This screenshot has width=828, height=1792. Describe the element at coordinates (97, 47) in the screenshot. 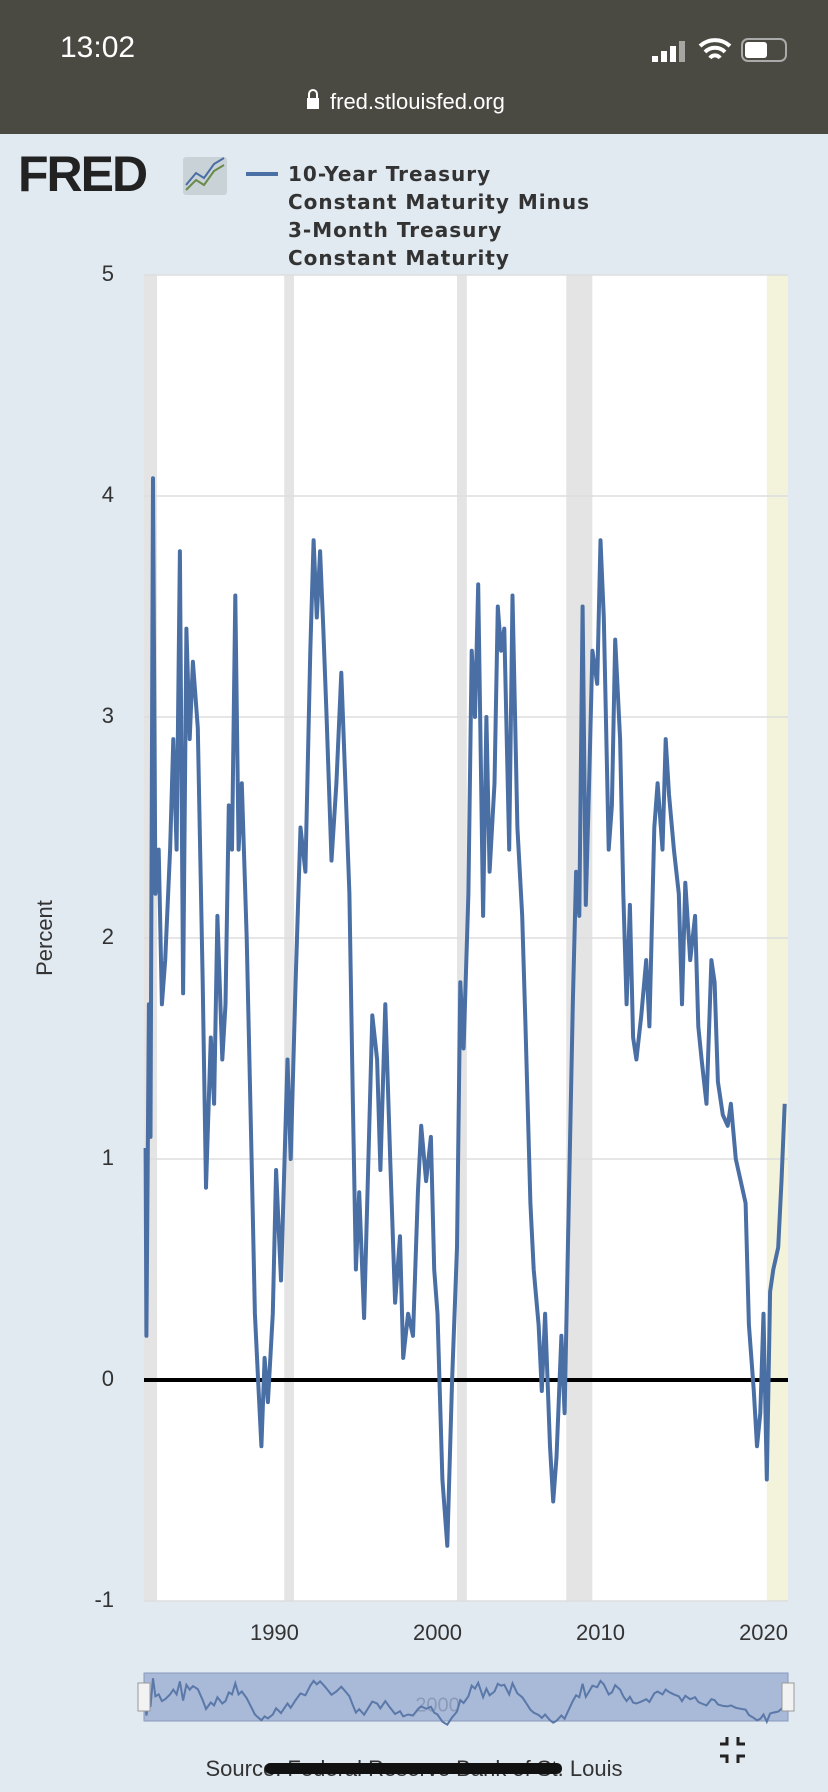

I see `clock: 13:02` at that location.